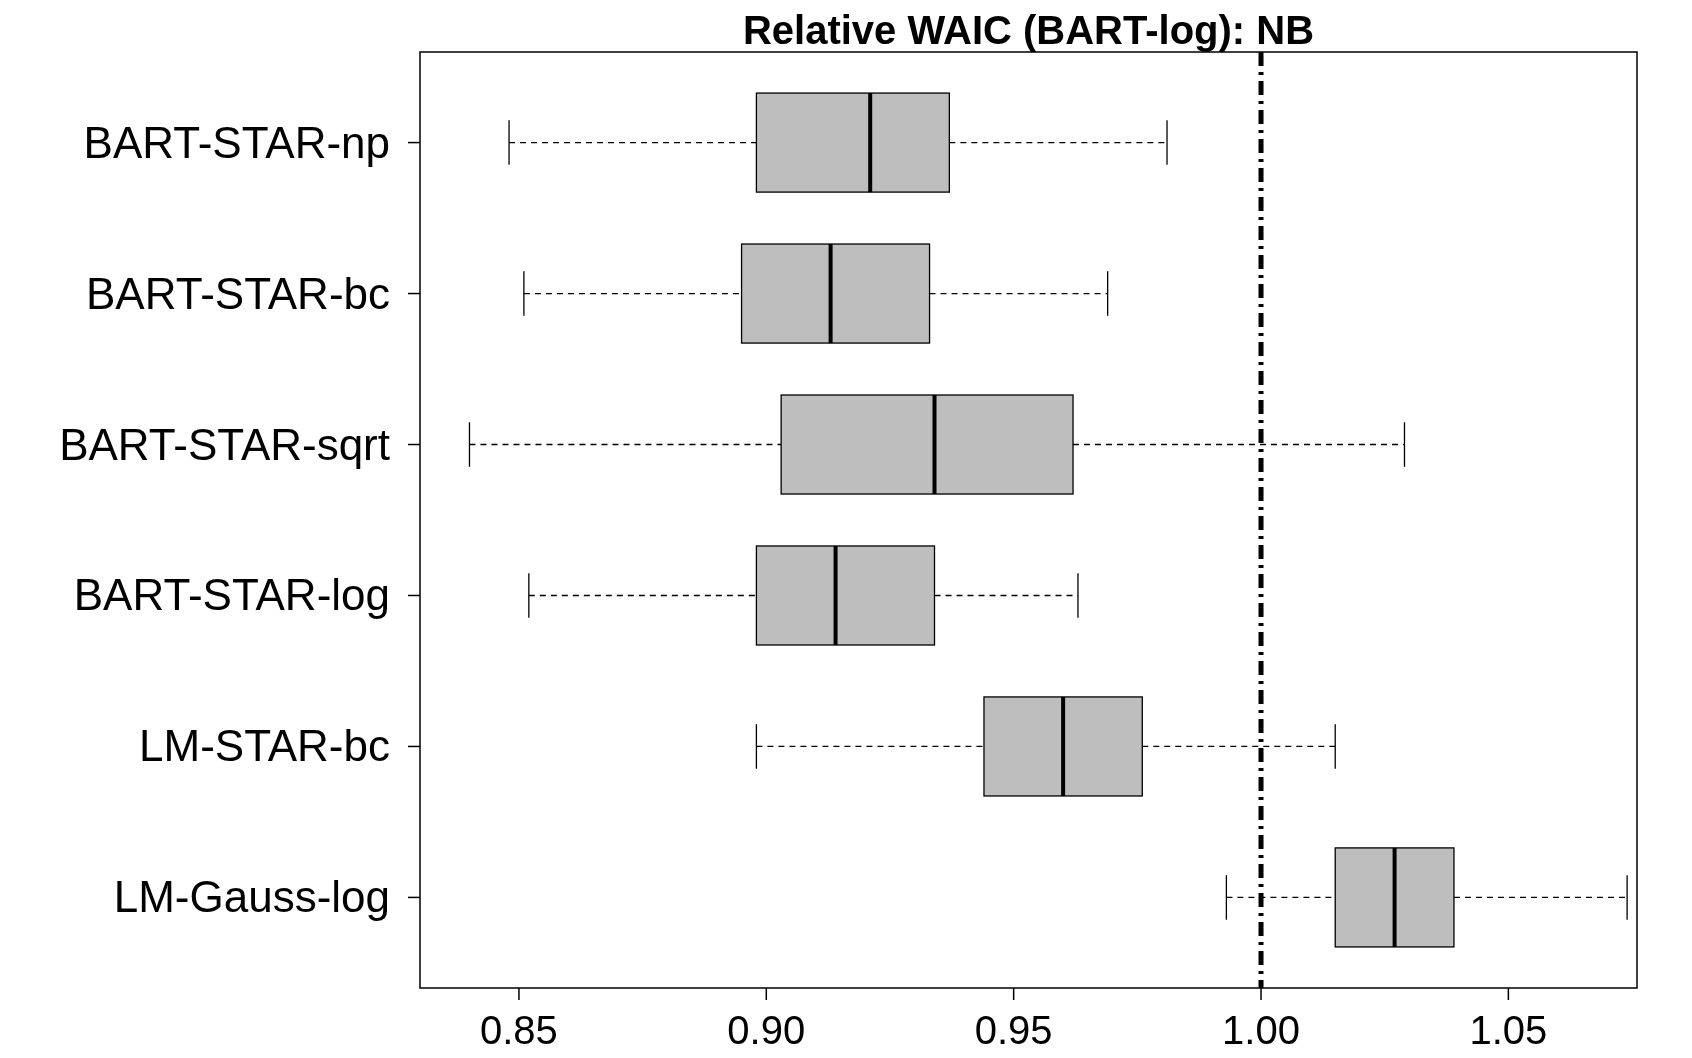 This screenshot has width=1692, height=1058. Describe the element at coordinates (1508, 1030) in the screenshot. I see `x-tick-label: 1.05` at that location.